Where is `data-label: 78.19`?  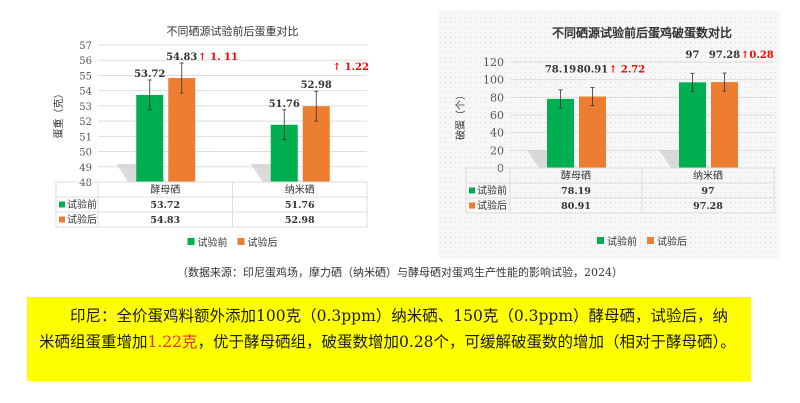
data-label: 78.19 is located at coordinates (560, 70).